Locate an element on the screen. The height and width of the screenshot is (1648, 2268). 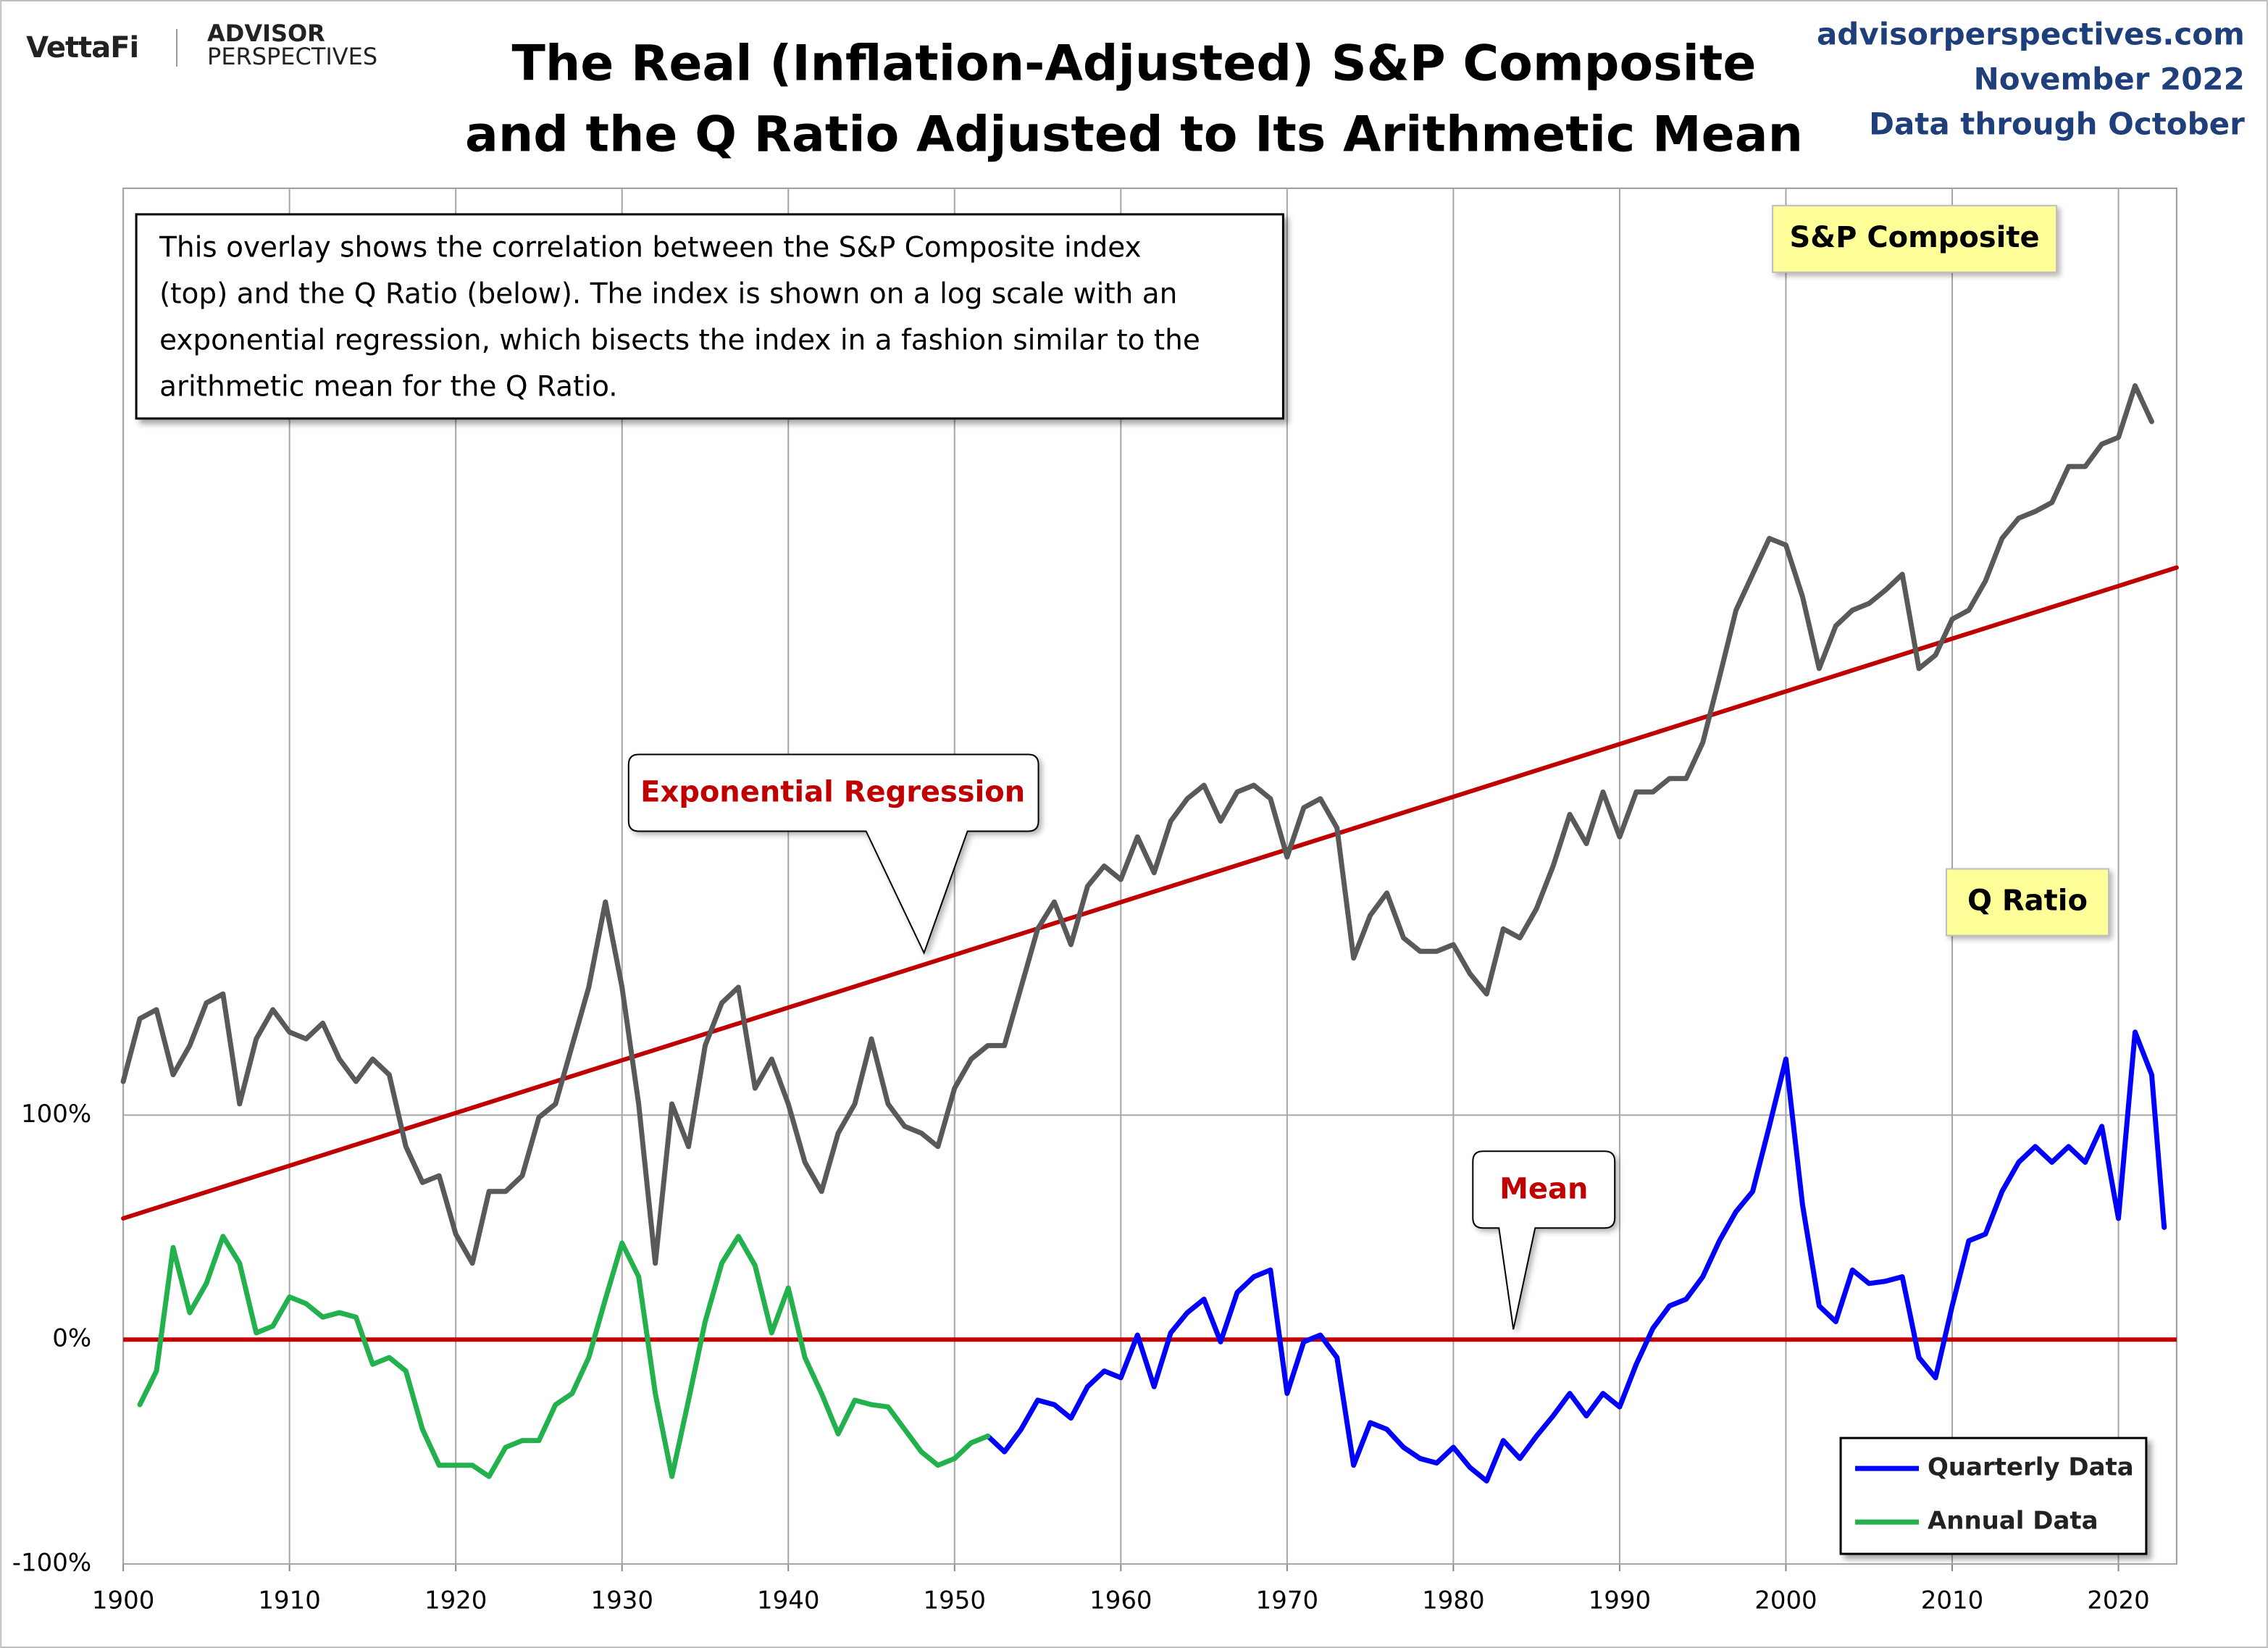
sp-tag: S&P Composite is located at coordinates (1915, 238).